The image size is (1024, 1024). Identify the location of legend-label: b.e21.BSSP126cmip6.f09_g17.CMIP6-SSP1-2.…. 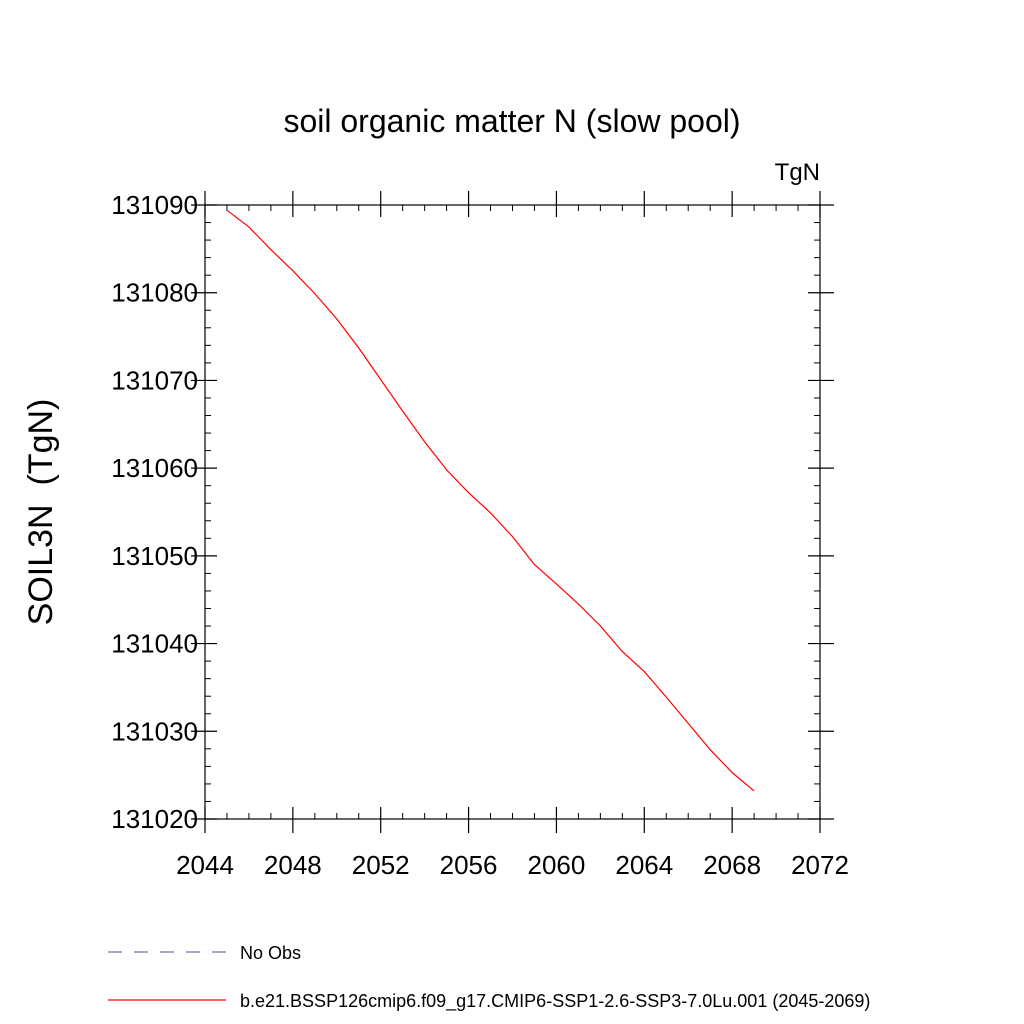
(555, 1001).